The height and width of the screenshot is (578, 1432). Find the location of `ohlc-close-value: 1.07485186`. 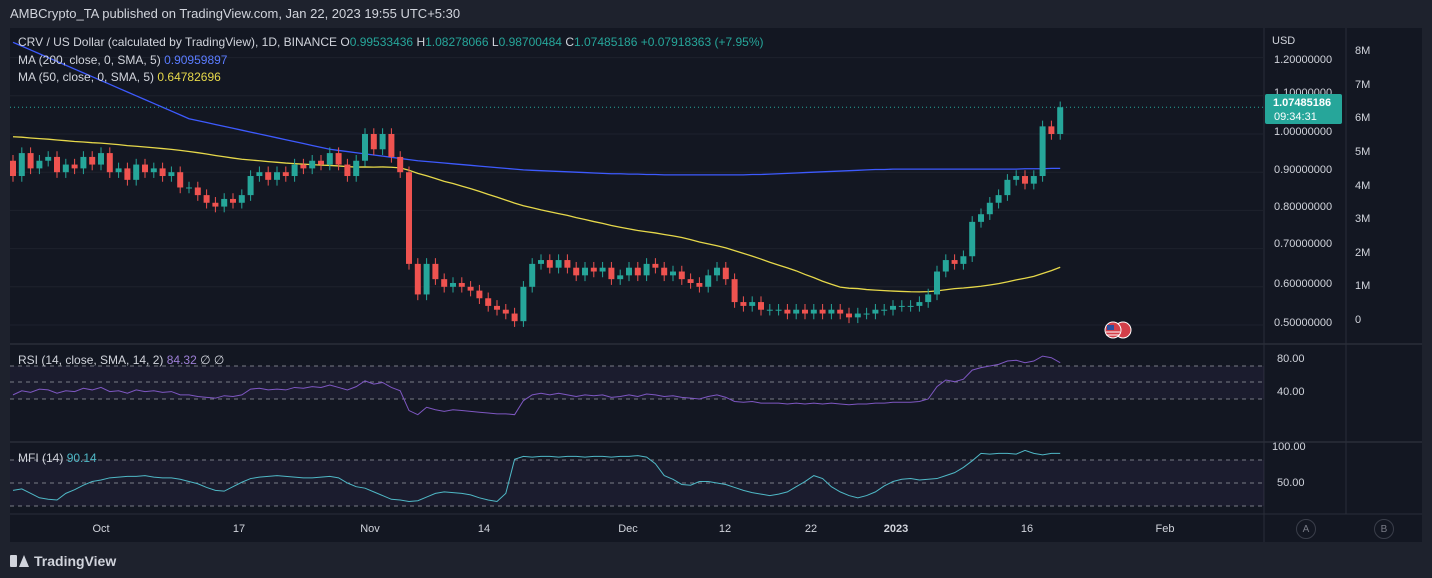

ohlc-close-value: 1.07485186 is located at coordinates (605, 42).